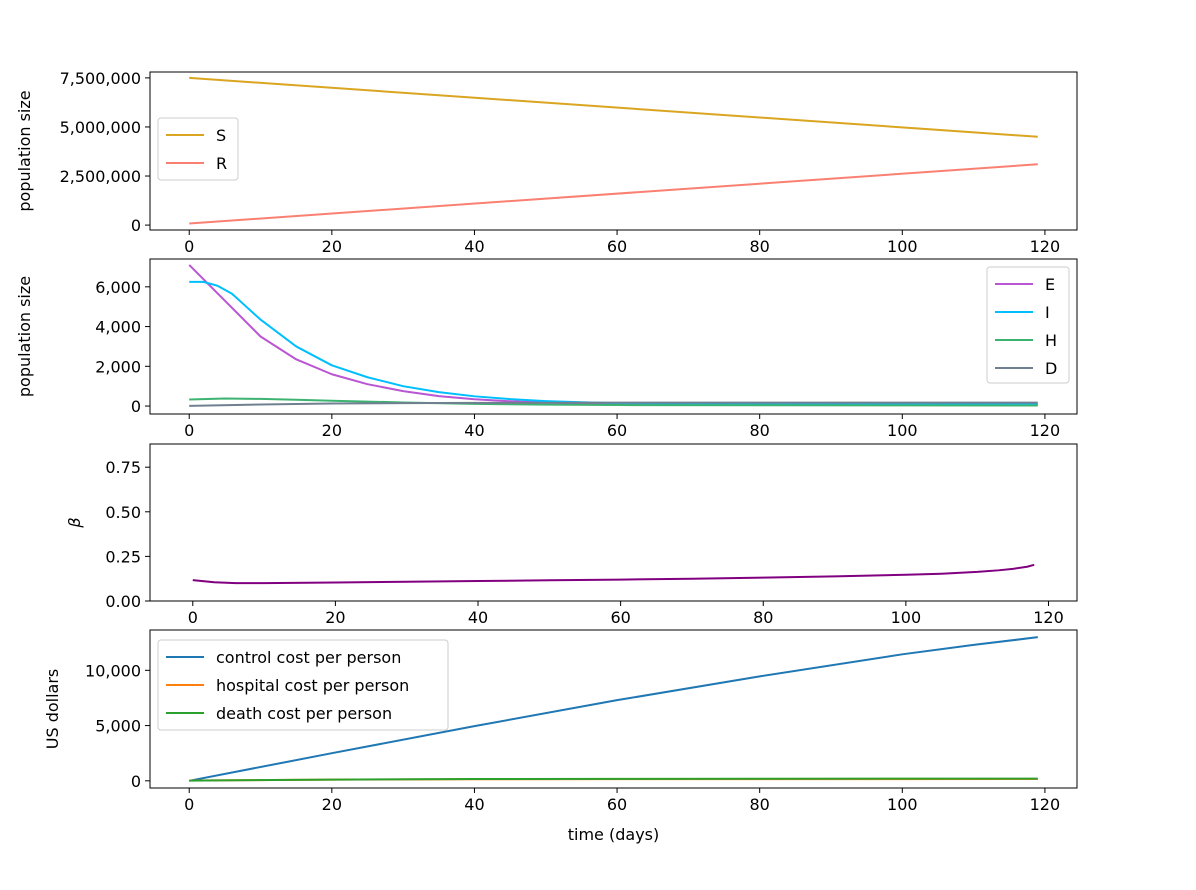 Image resolution: width=1196 pixels, height=890 pixels. I want to click on series-line-beta, so click(613, 574).